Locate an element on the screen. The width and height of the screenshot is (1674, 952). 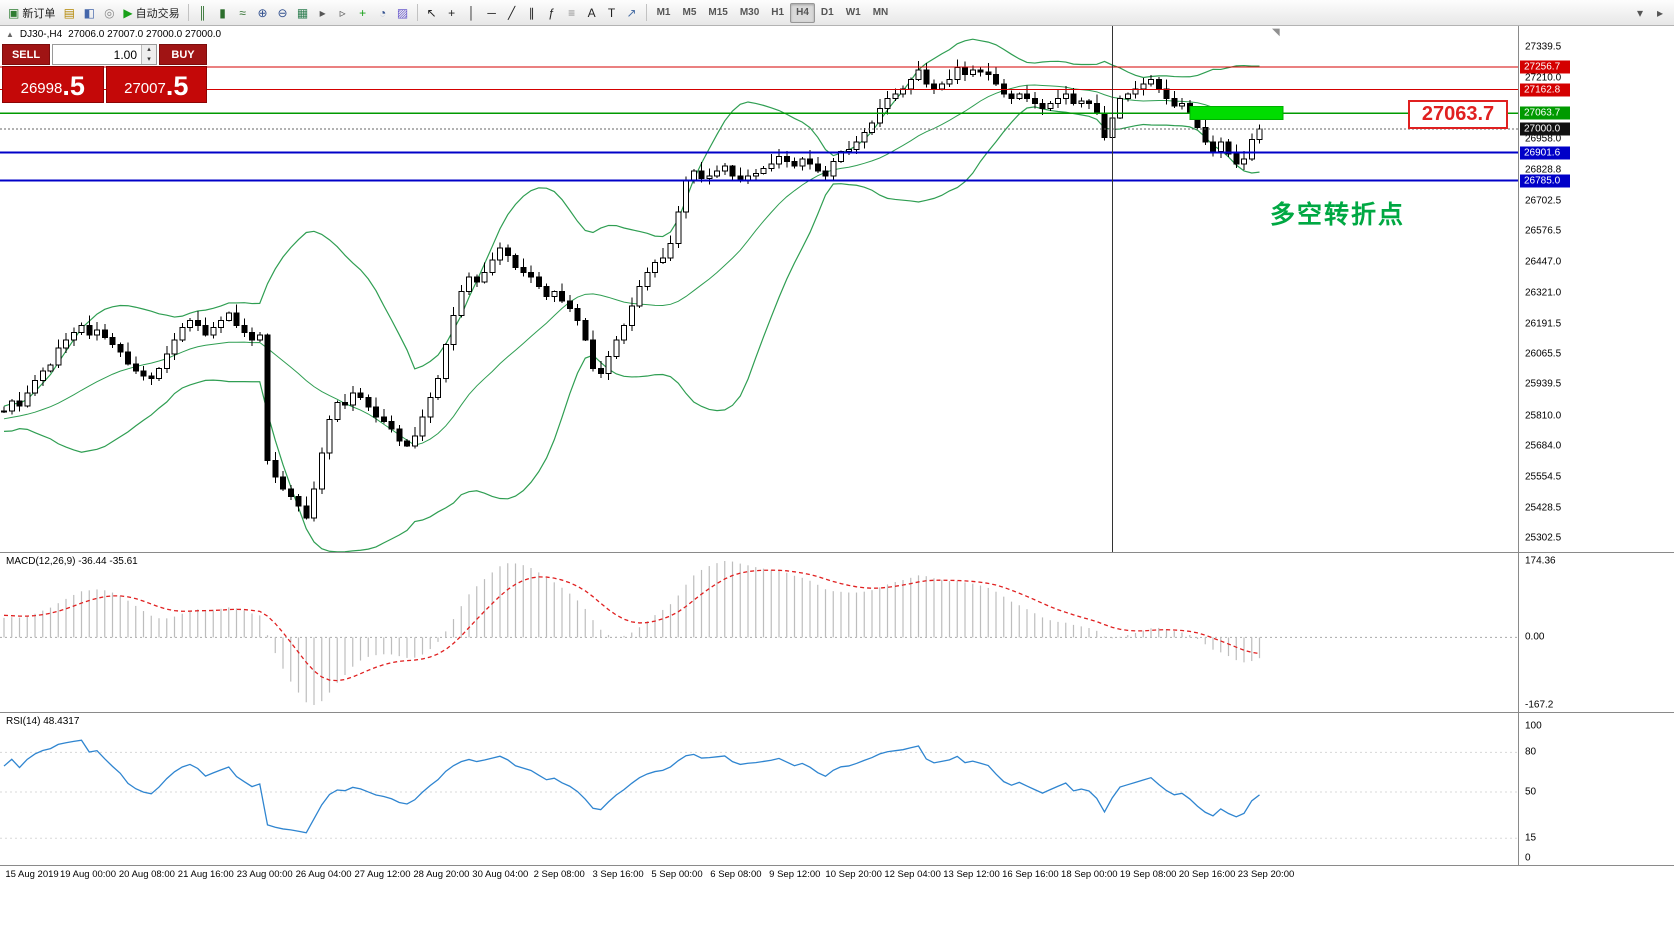
timeframe-mn: MN is located at coordinates (880, 12).